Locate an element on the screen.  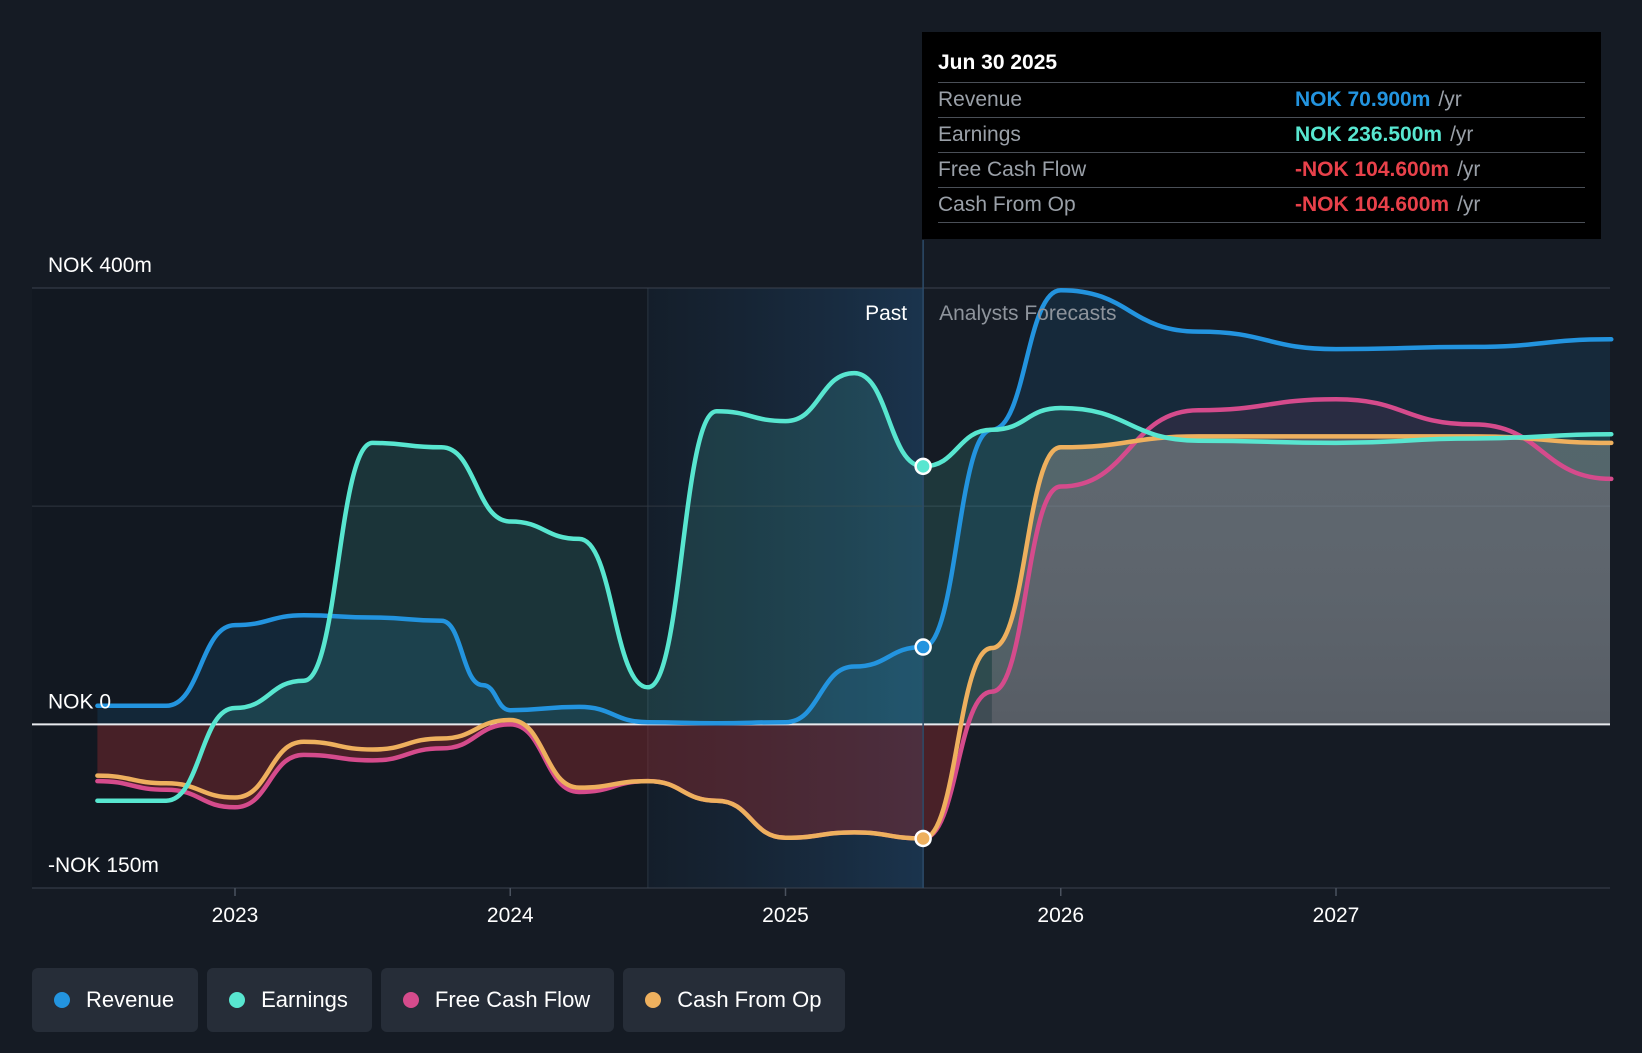
tooltip-label: Cash From Op is located at coordinates (1007, 204).